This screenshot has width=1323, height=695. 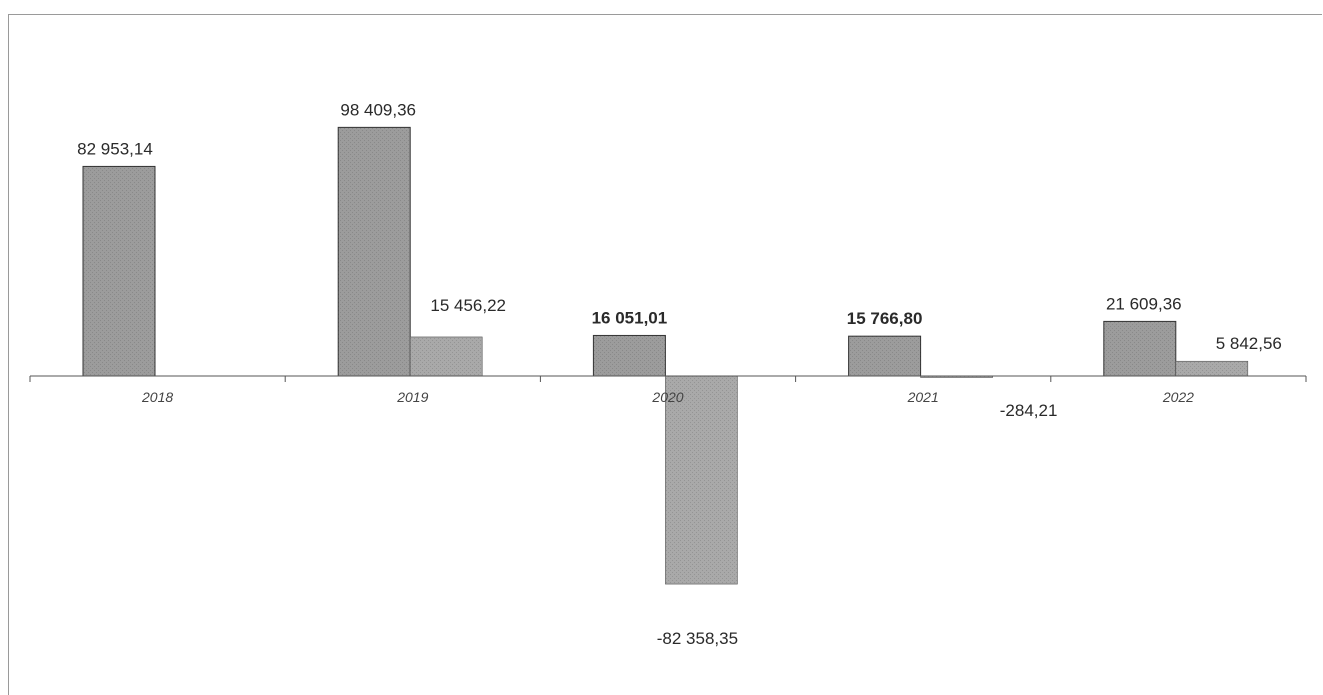 What do you see at coordinates (668, 378) in the screenshot?
I see `x-axis` at bounding box center [668, 378].